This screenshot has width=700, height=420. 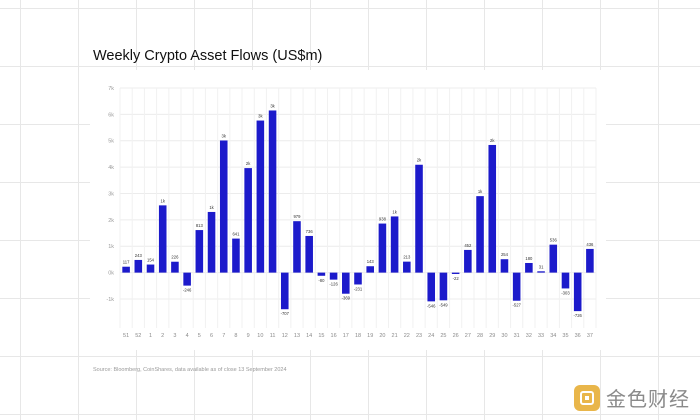 I want to click on x-tick-label: 13, so click(x=297, y=336).